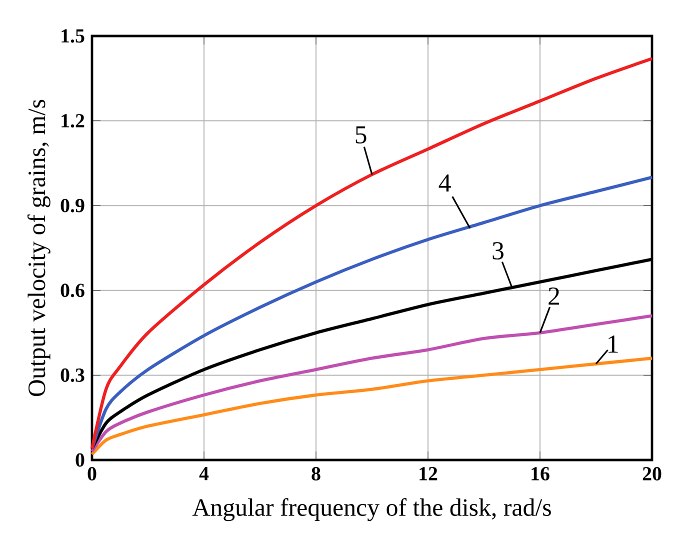 This screenshot has height=548, width=681. I want to click on x-tick-label: 4, so click(204, 473).